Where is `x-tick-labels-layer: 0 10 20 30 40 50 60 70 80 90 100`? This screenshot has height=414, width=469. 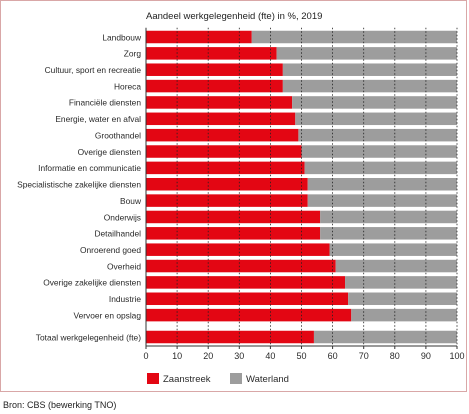 x-tick-labels-layer: 0 10 20 30 40 50 60 70 80 90 100 is located at coordinates (303, 356).